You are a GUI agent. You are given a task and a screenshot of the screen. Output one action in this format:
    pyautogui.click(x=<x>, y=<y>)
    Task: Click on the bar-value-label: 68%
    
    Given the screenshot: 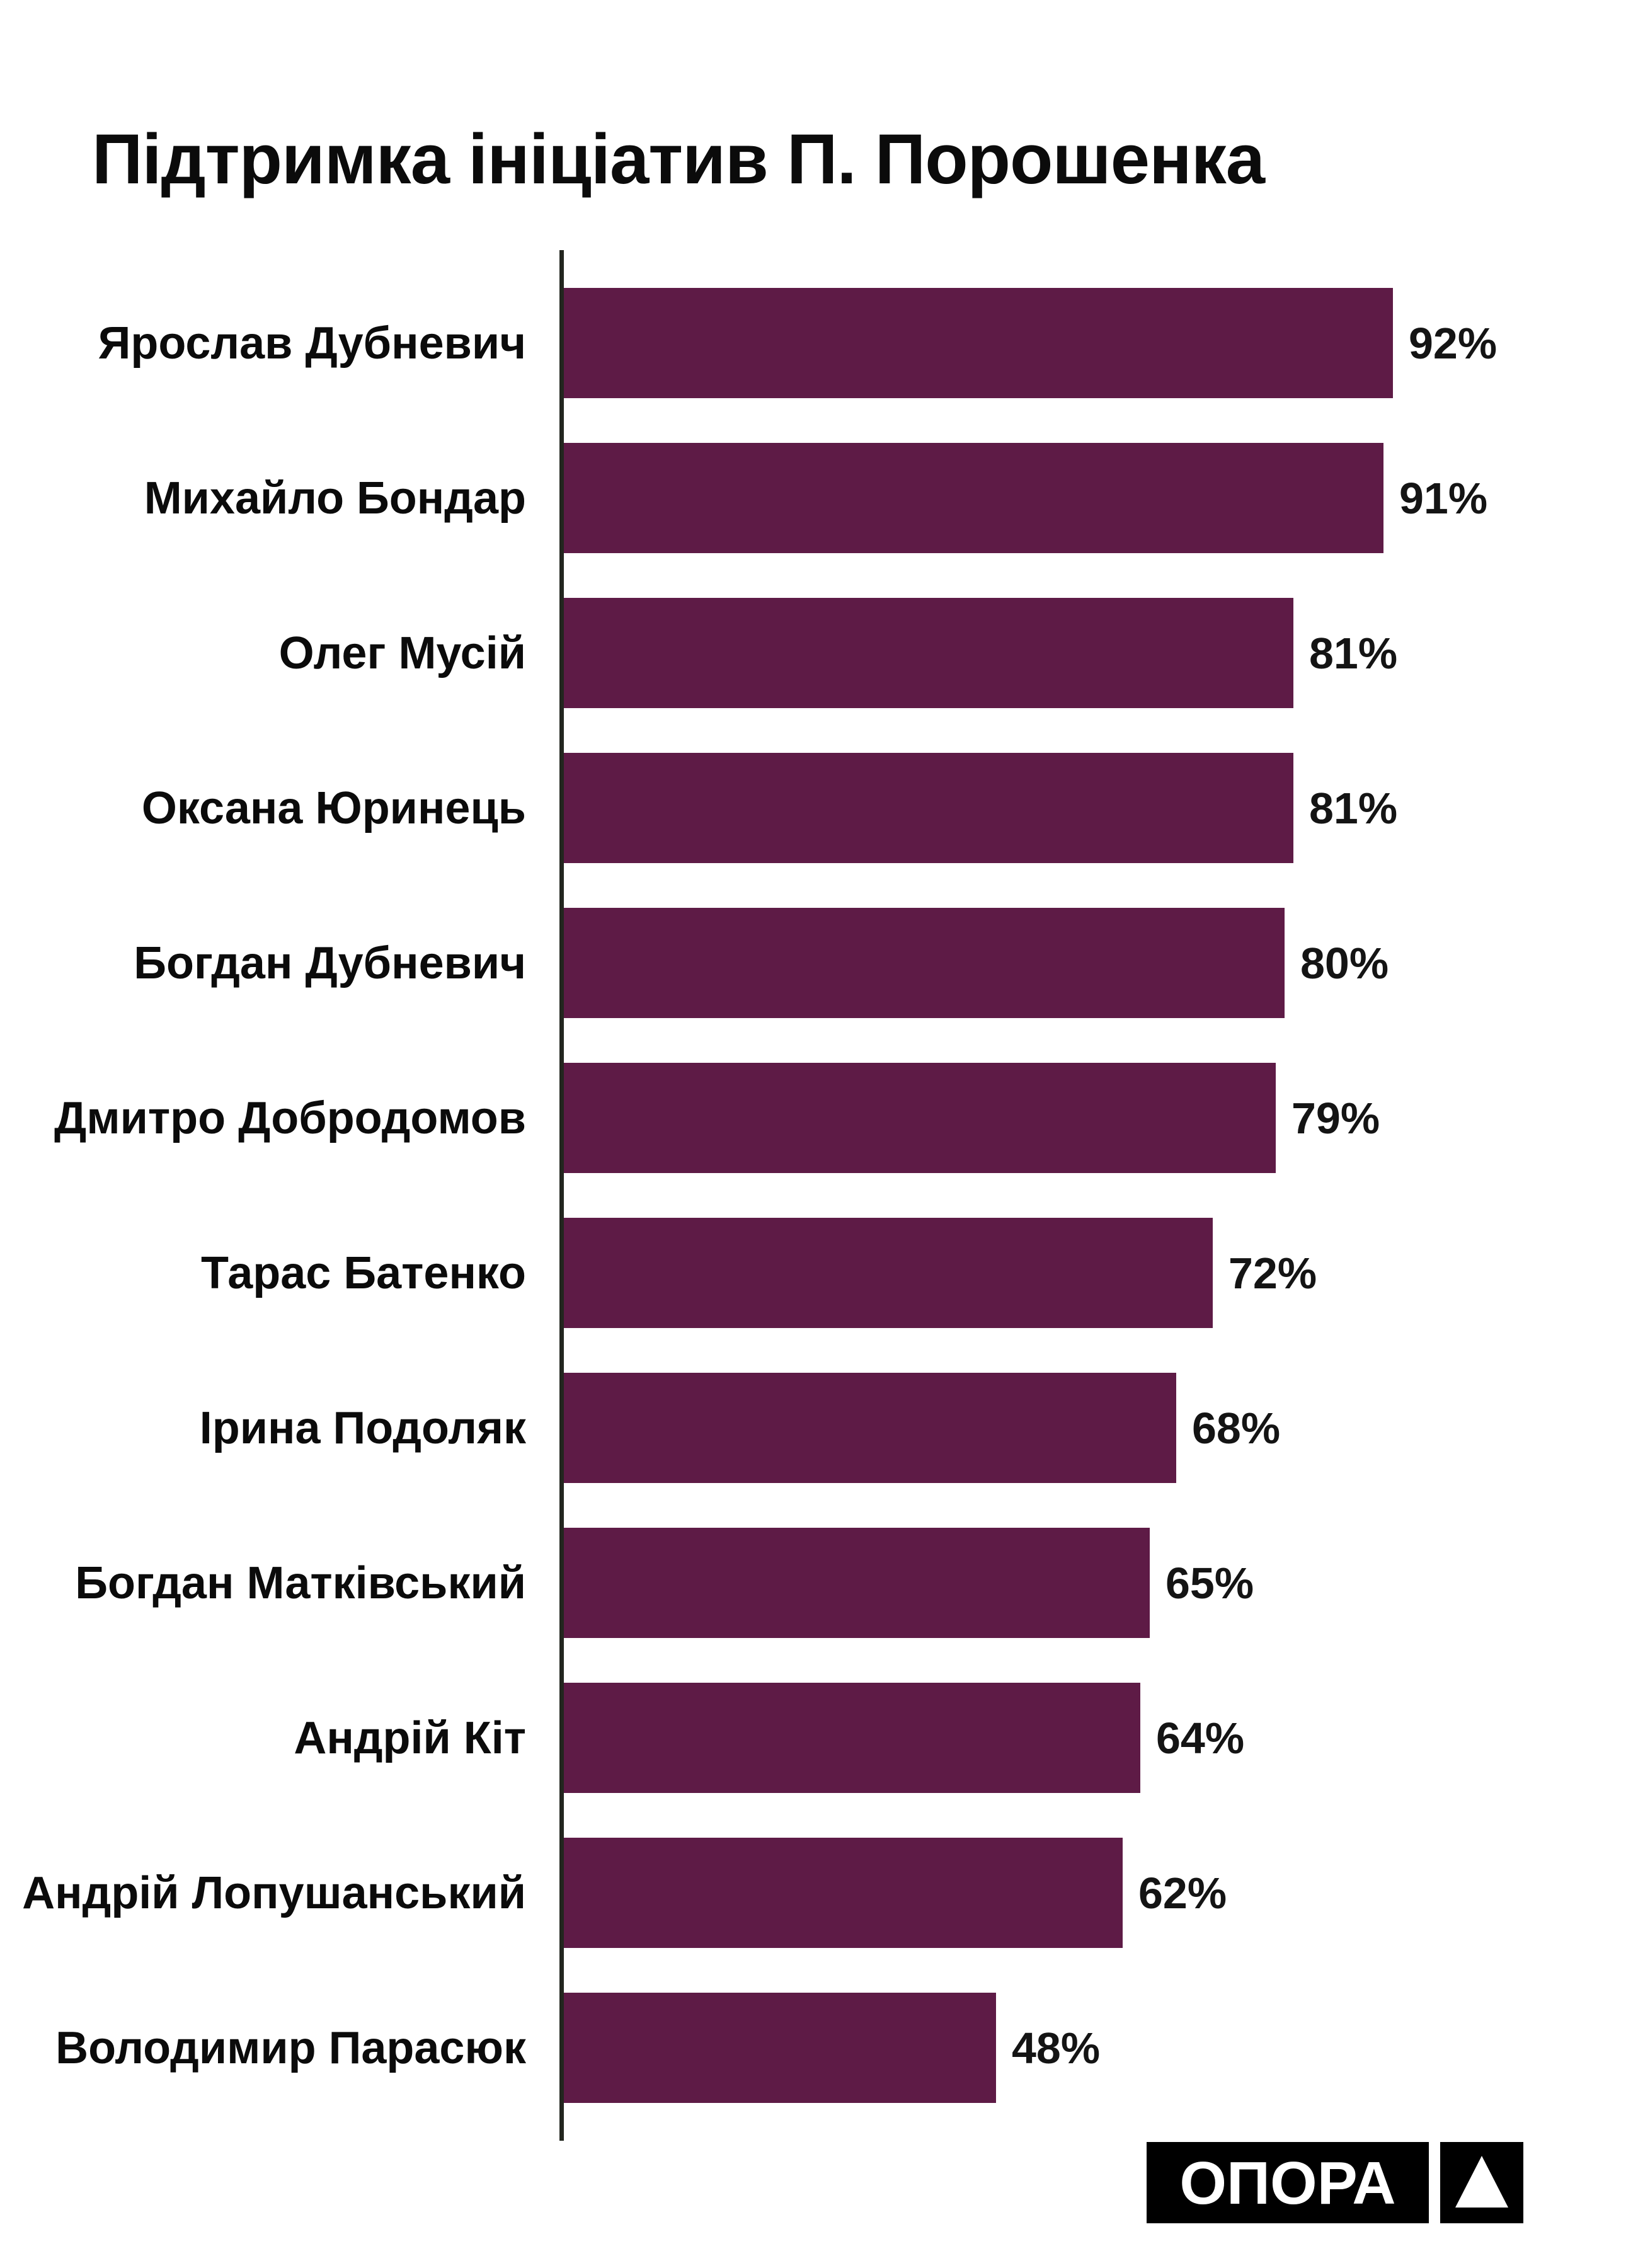 What is the action you would take?
    pyautogui.click(x=1236, y=1428)
    